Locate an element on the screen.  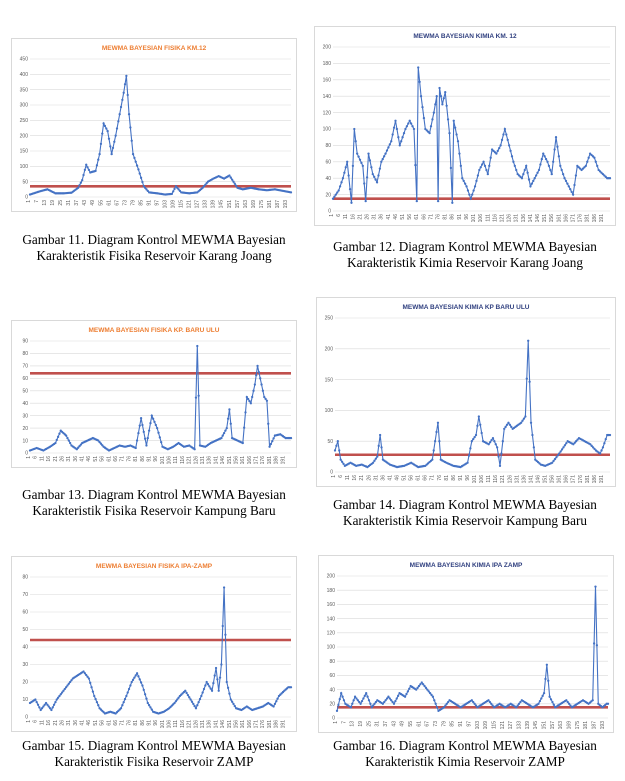
x-tick-label: 161 is located at coordinates (243, 460).